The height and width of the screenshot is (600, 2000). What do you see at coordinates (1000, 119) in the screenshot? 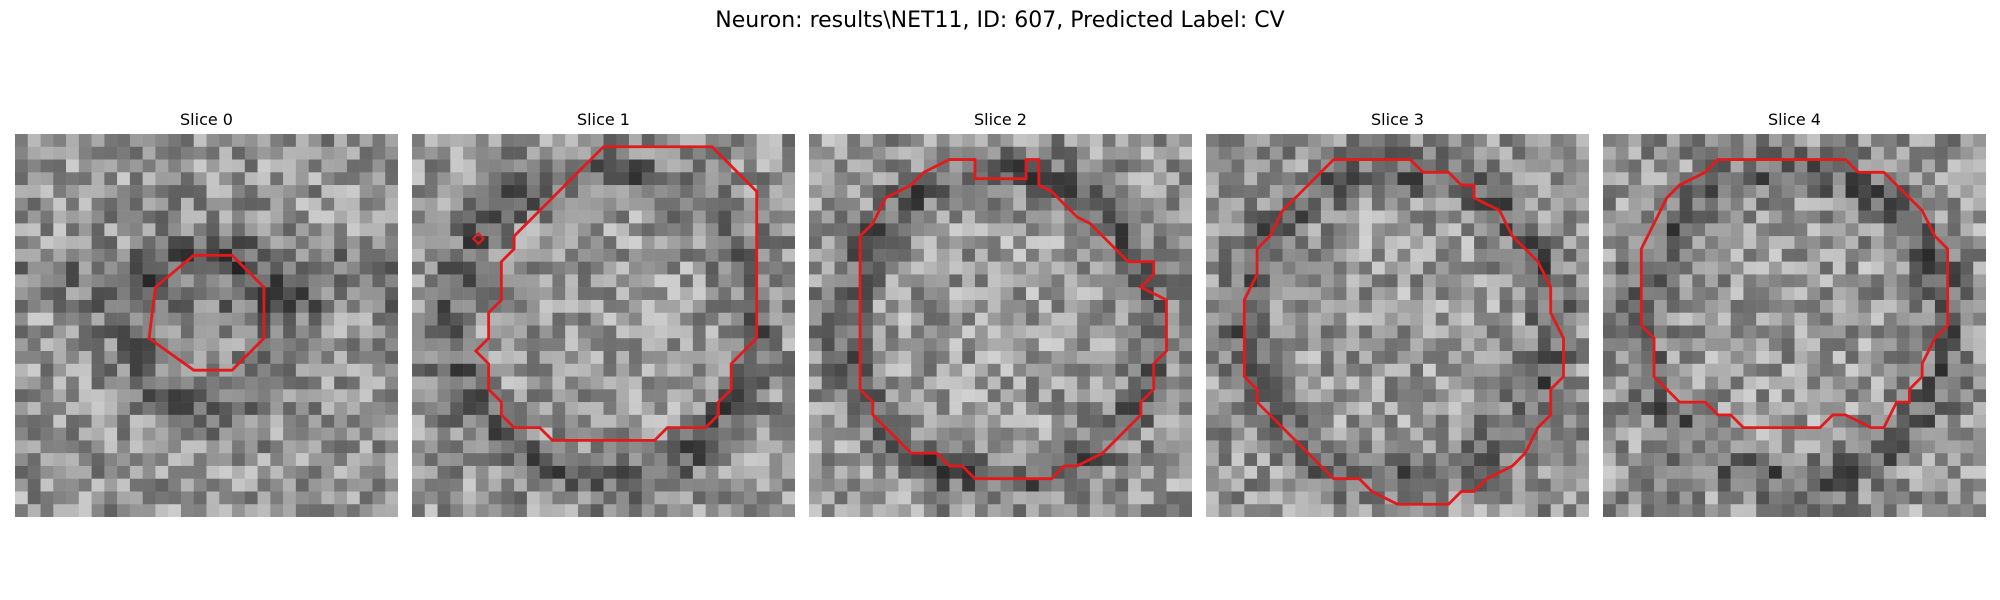
I see `slice-title: Slice 2` at bounding box center [1000, 119].